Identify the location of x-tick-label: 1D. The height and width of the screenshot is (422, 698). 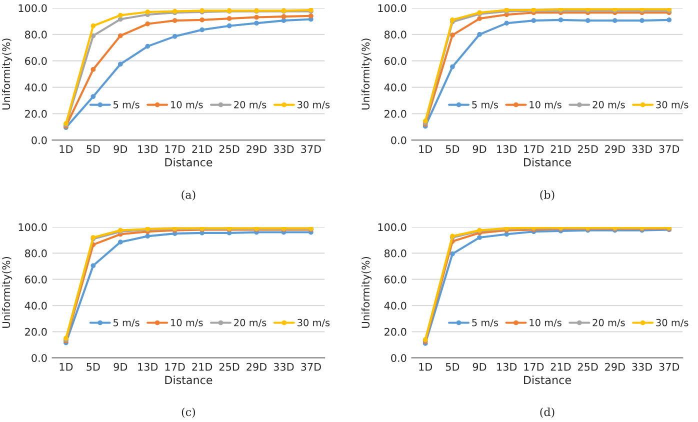
(425, 367).